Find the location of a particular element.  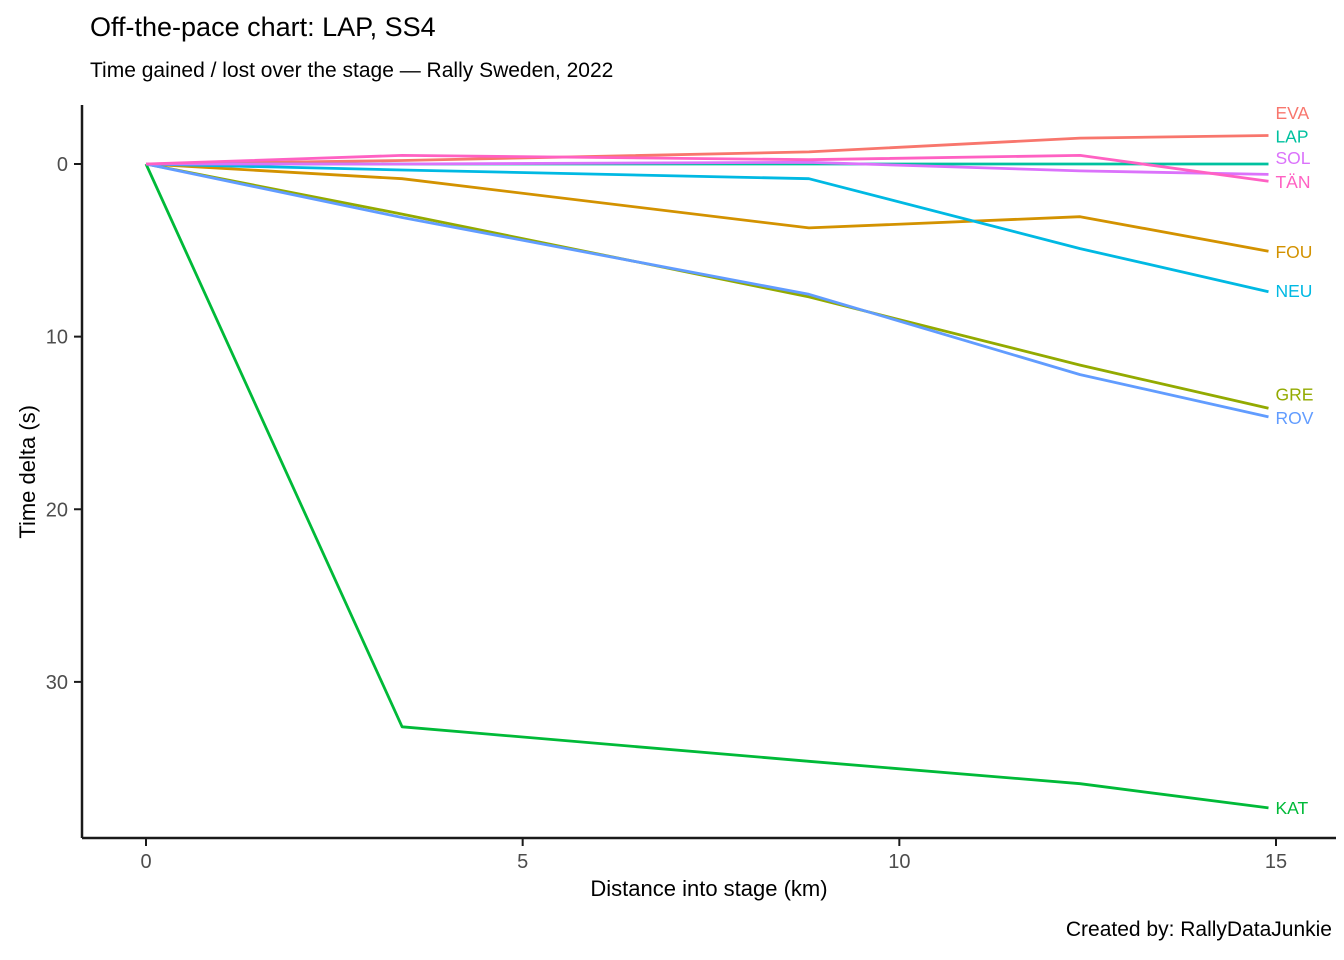

x-tick-label: 0 is located at coordinates (145, 862).